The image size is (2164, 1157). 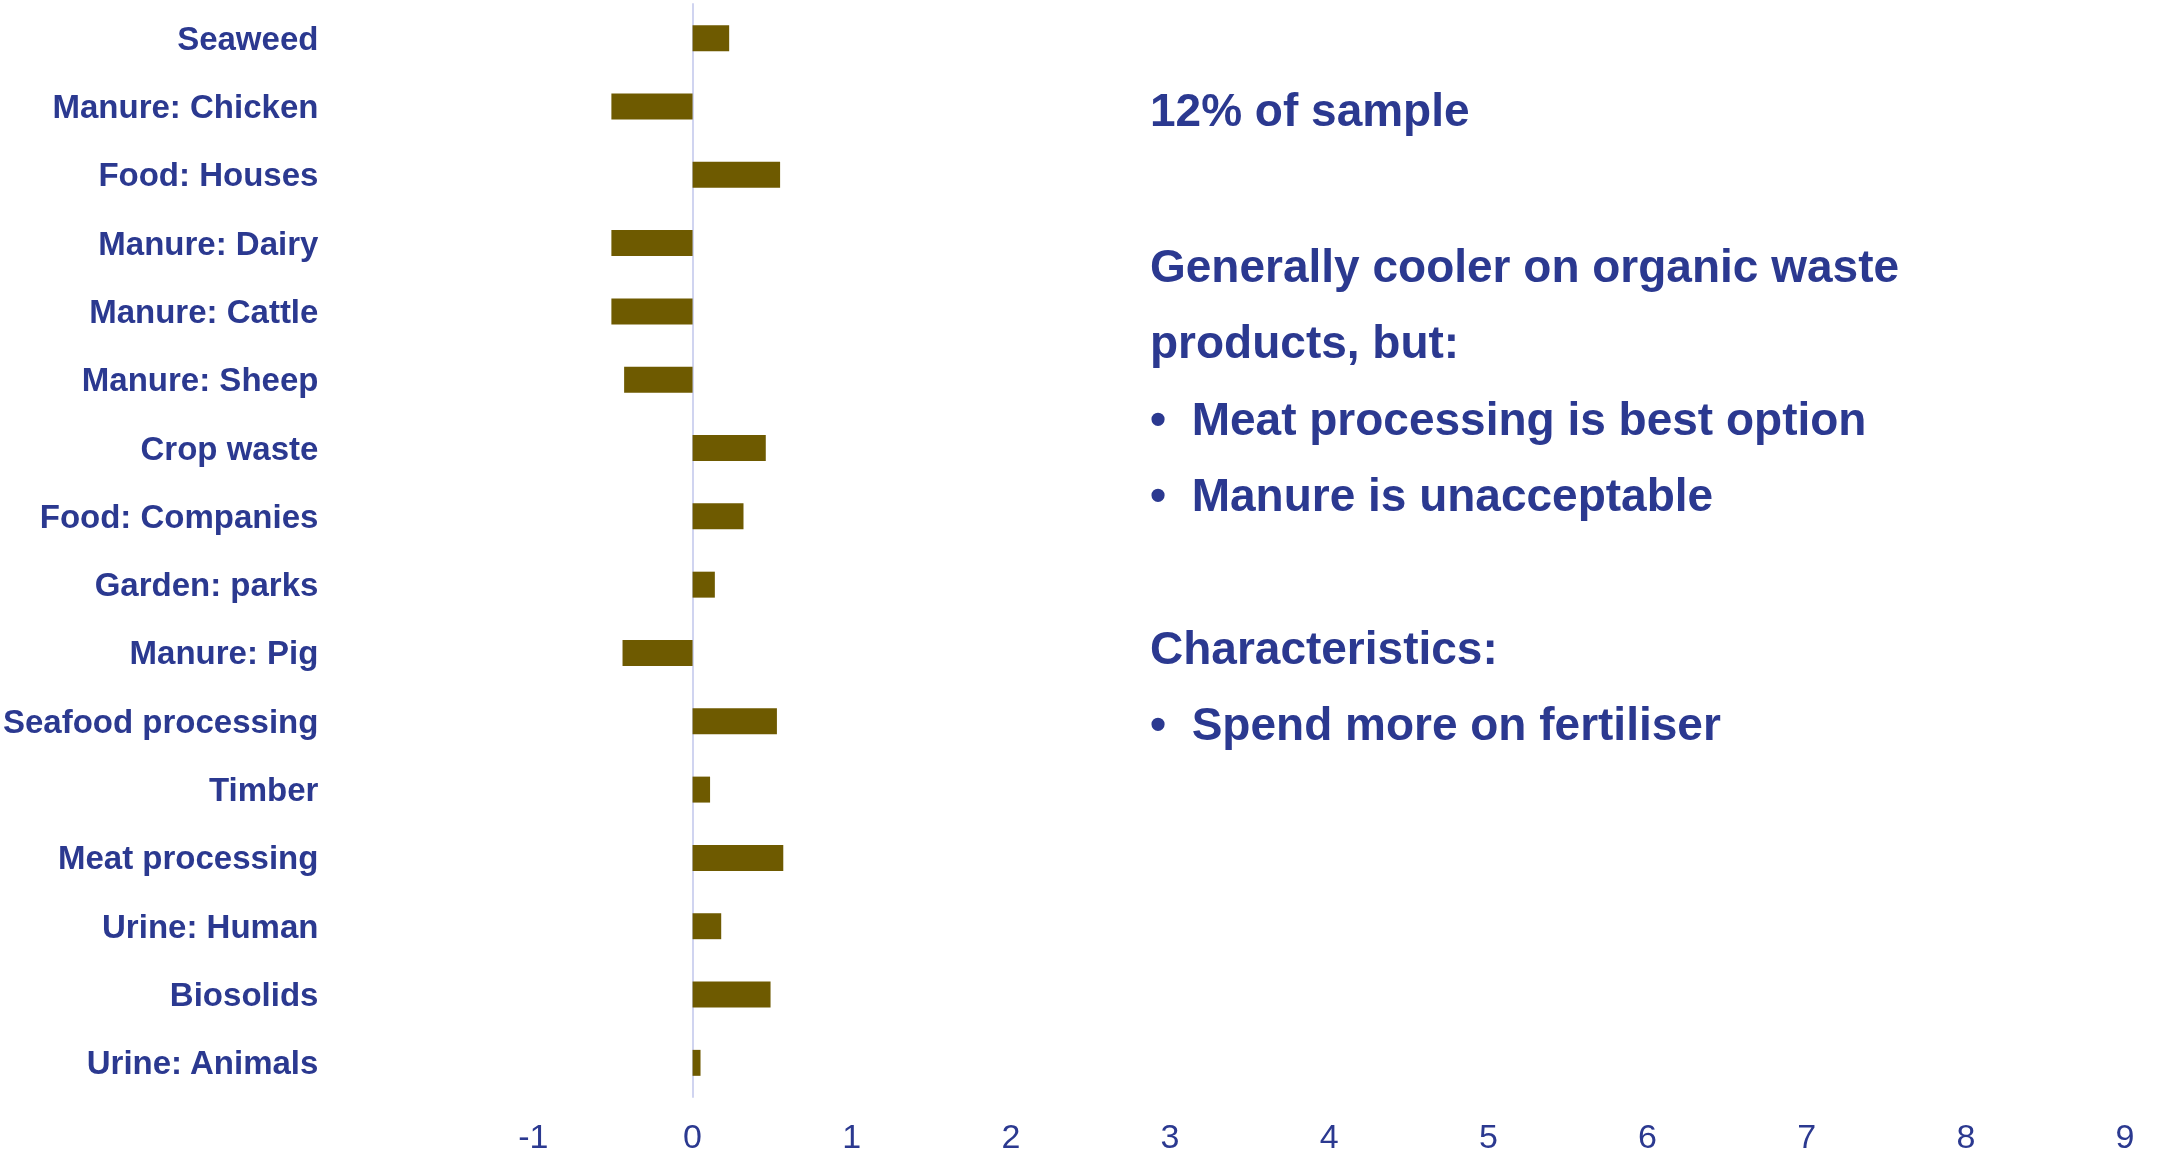 I want to click on x-tick-label: 9, so click(x=2125, y=1136).